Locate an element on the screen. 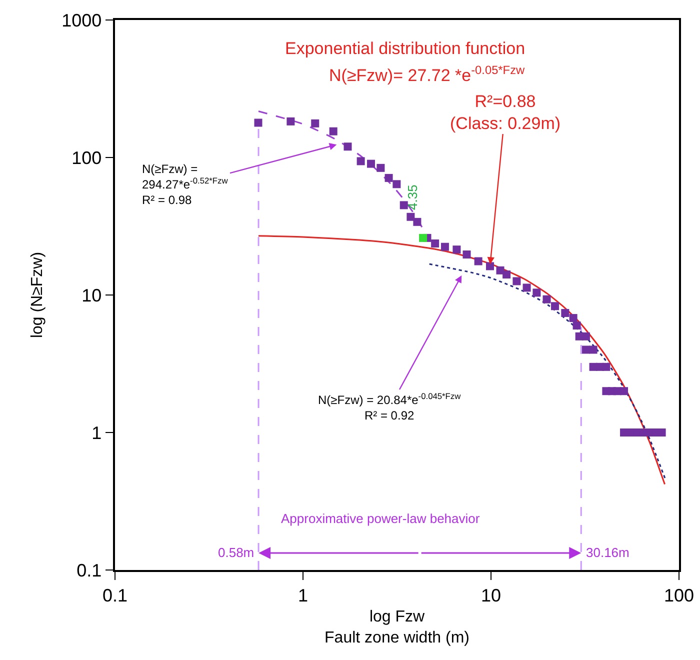  y-tick-label: 100 is located at coordinates (87, 158).